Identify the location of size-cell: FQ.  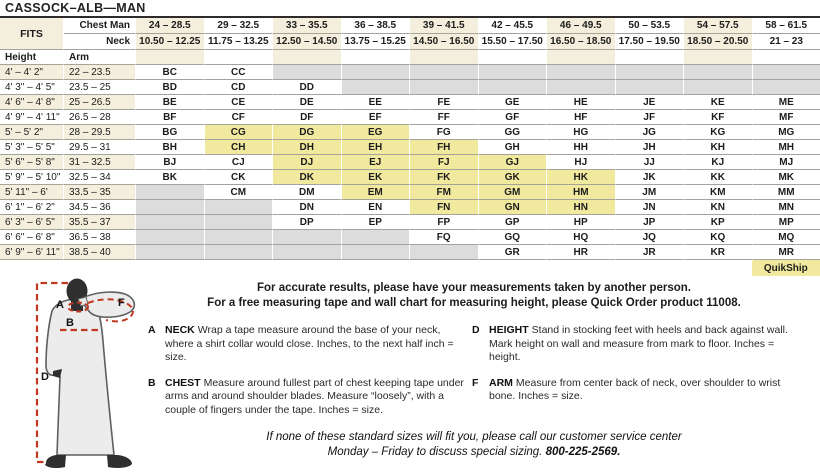
(444, 237).